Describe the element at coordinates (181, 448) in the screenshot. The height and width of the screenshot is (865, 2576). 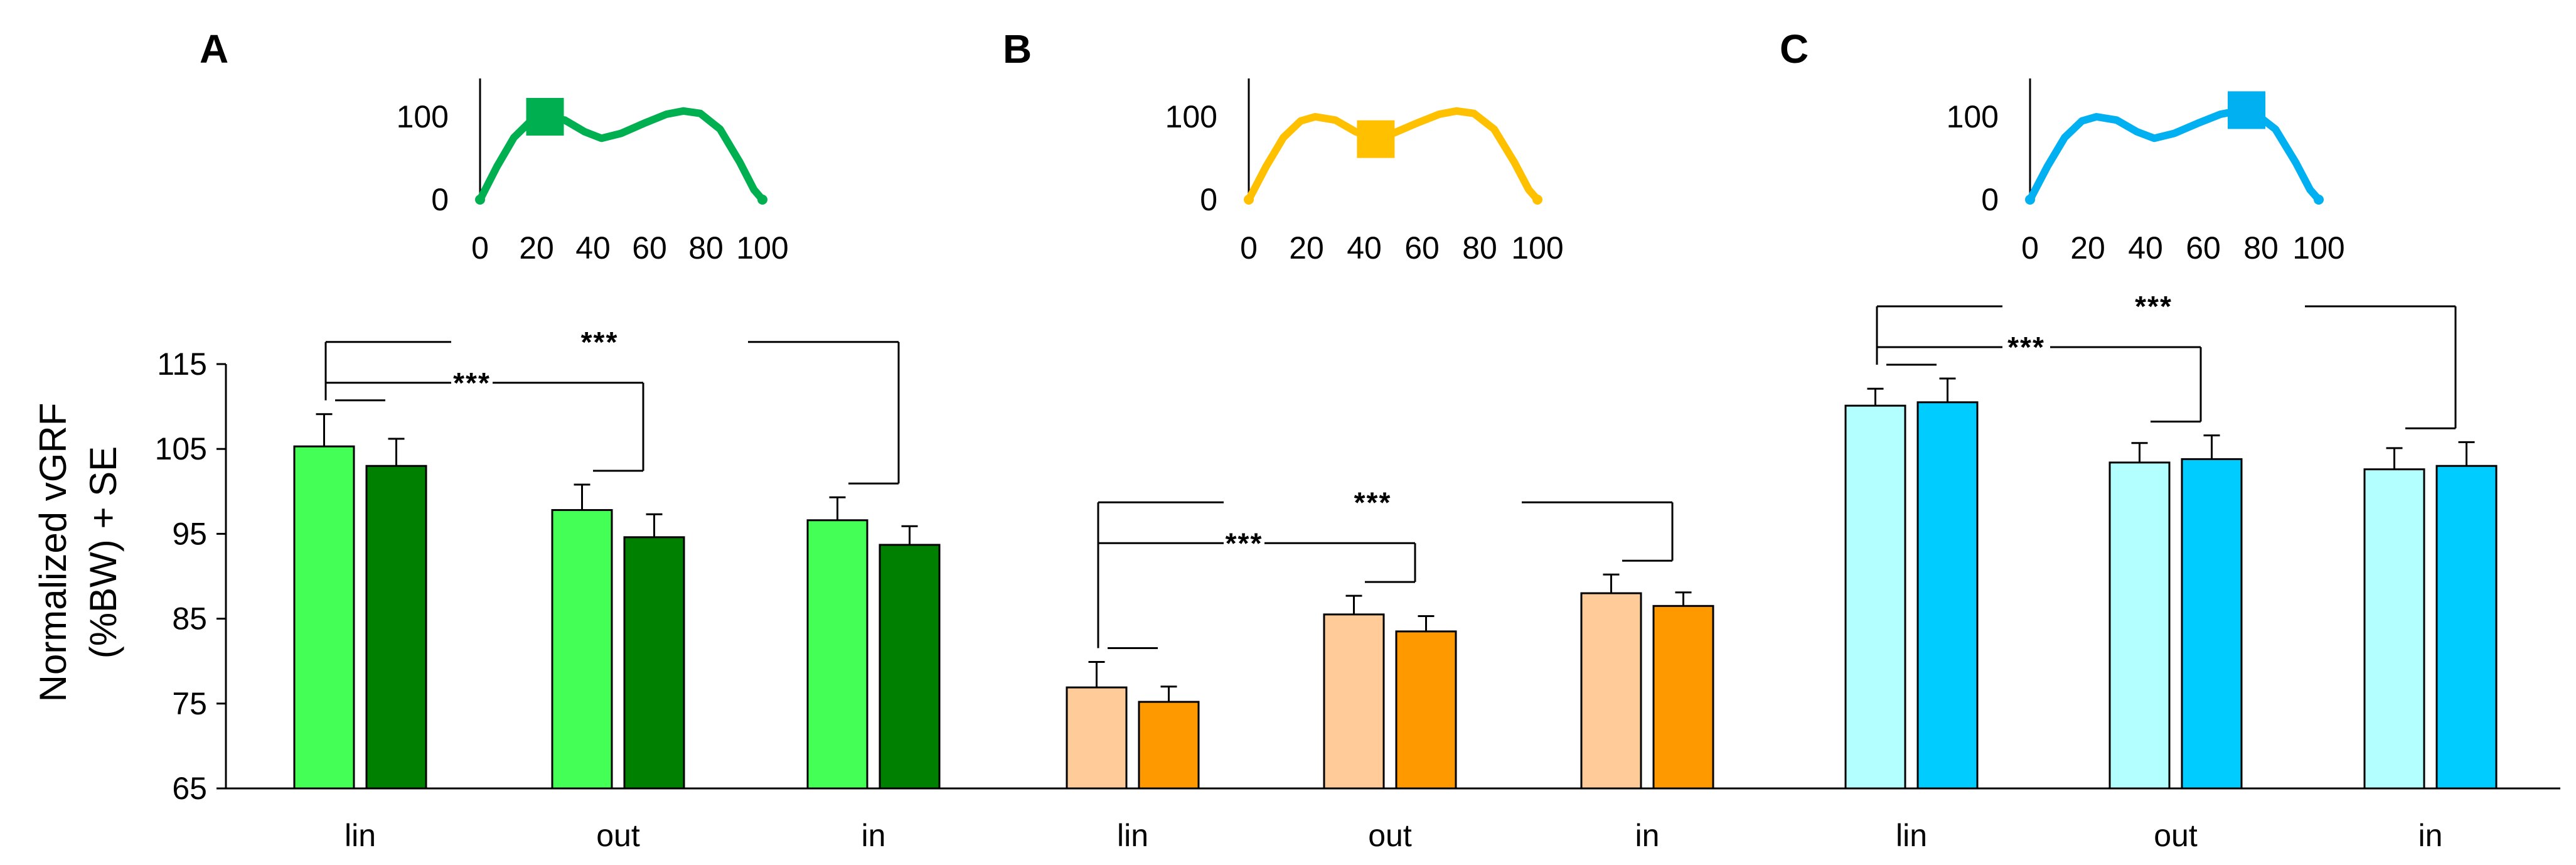
I see `y-tick-label: 105` at that location.